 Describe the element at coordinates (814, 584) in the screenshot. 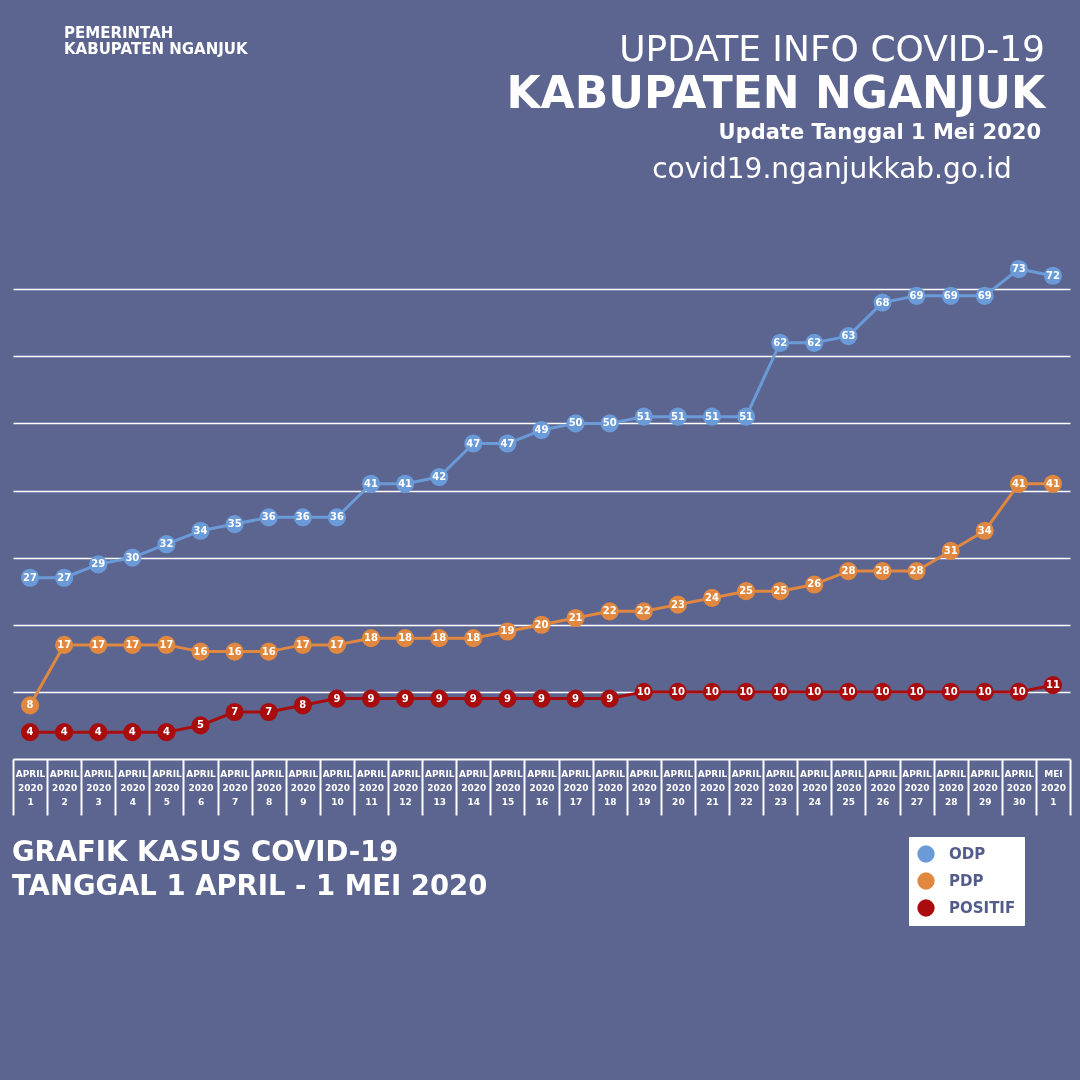

I see `data-label: 26` at that location.